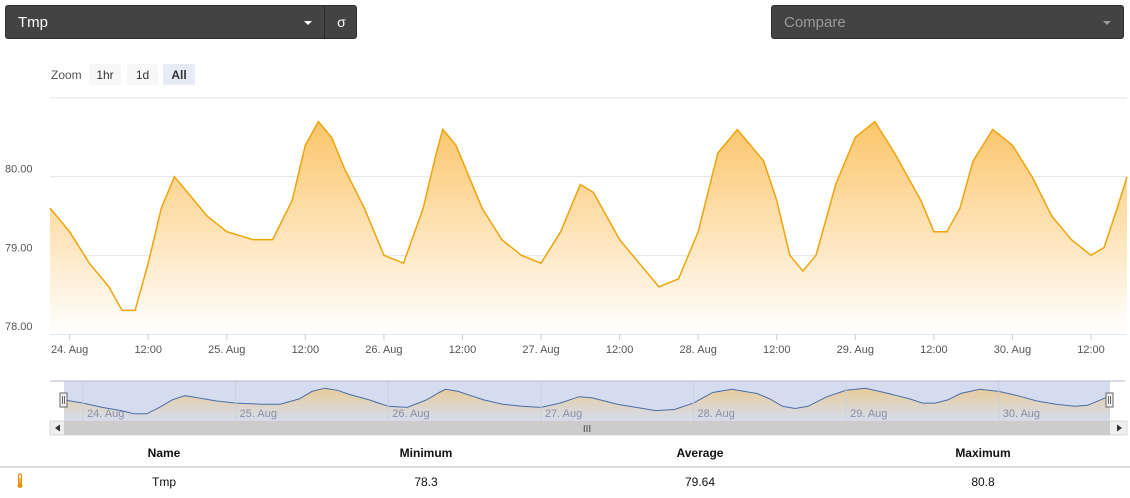 This screenshot has width=1130, height=498. I want to click on x-tick-label: 26. Aug, so click(383, 350).